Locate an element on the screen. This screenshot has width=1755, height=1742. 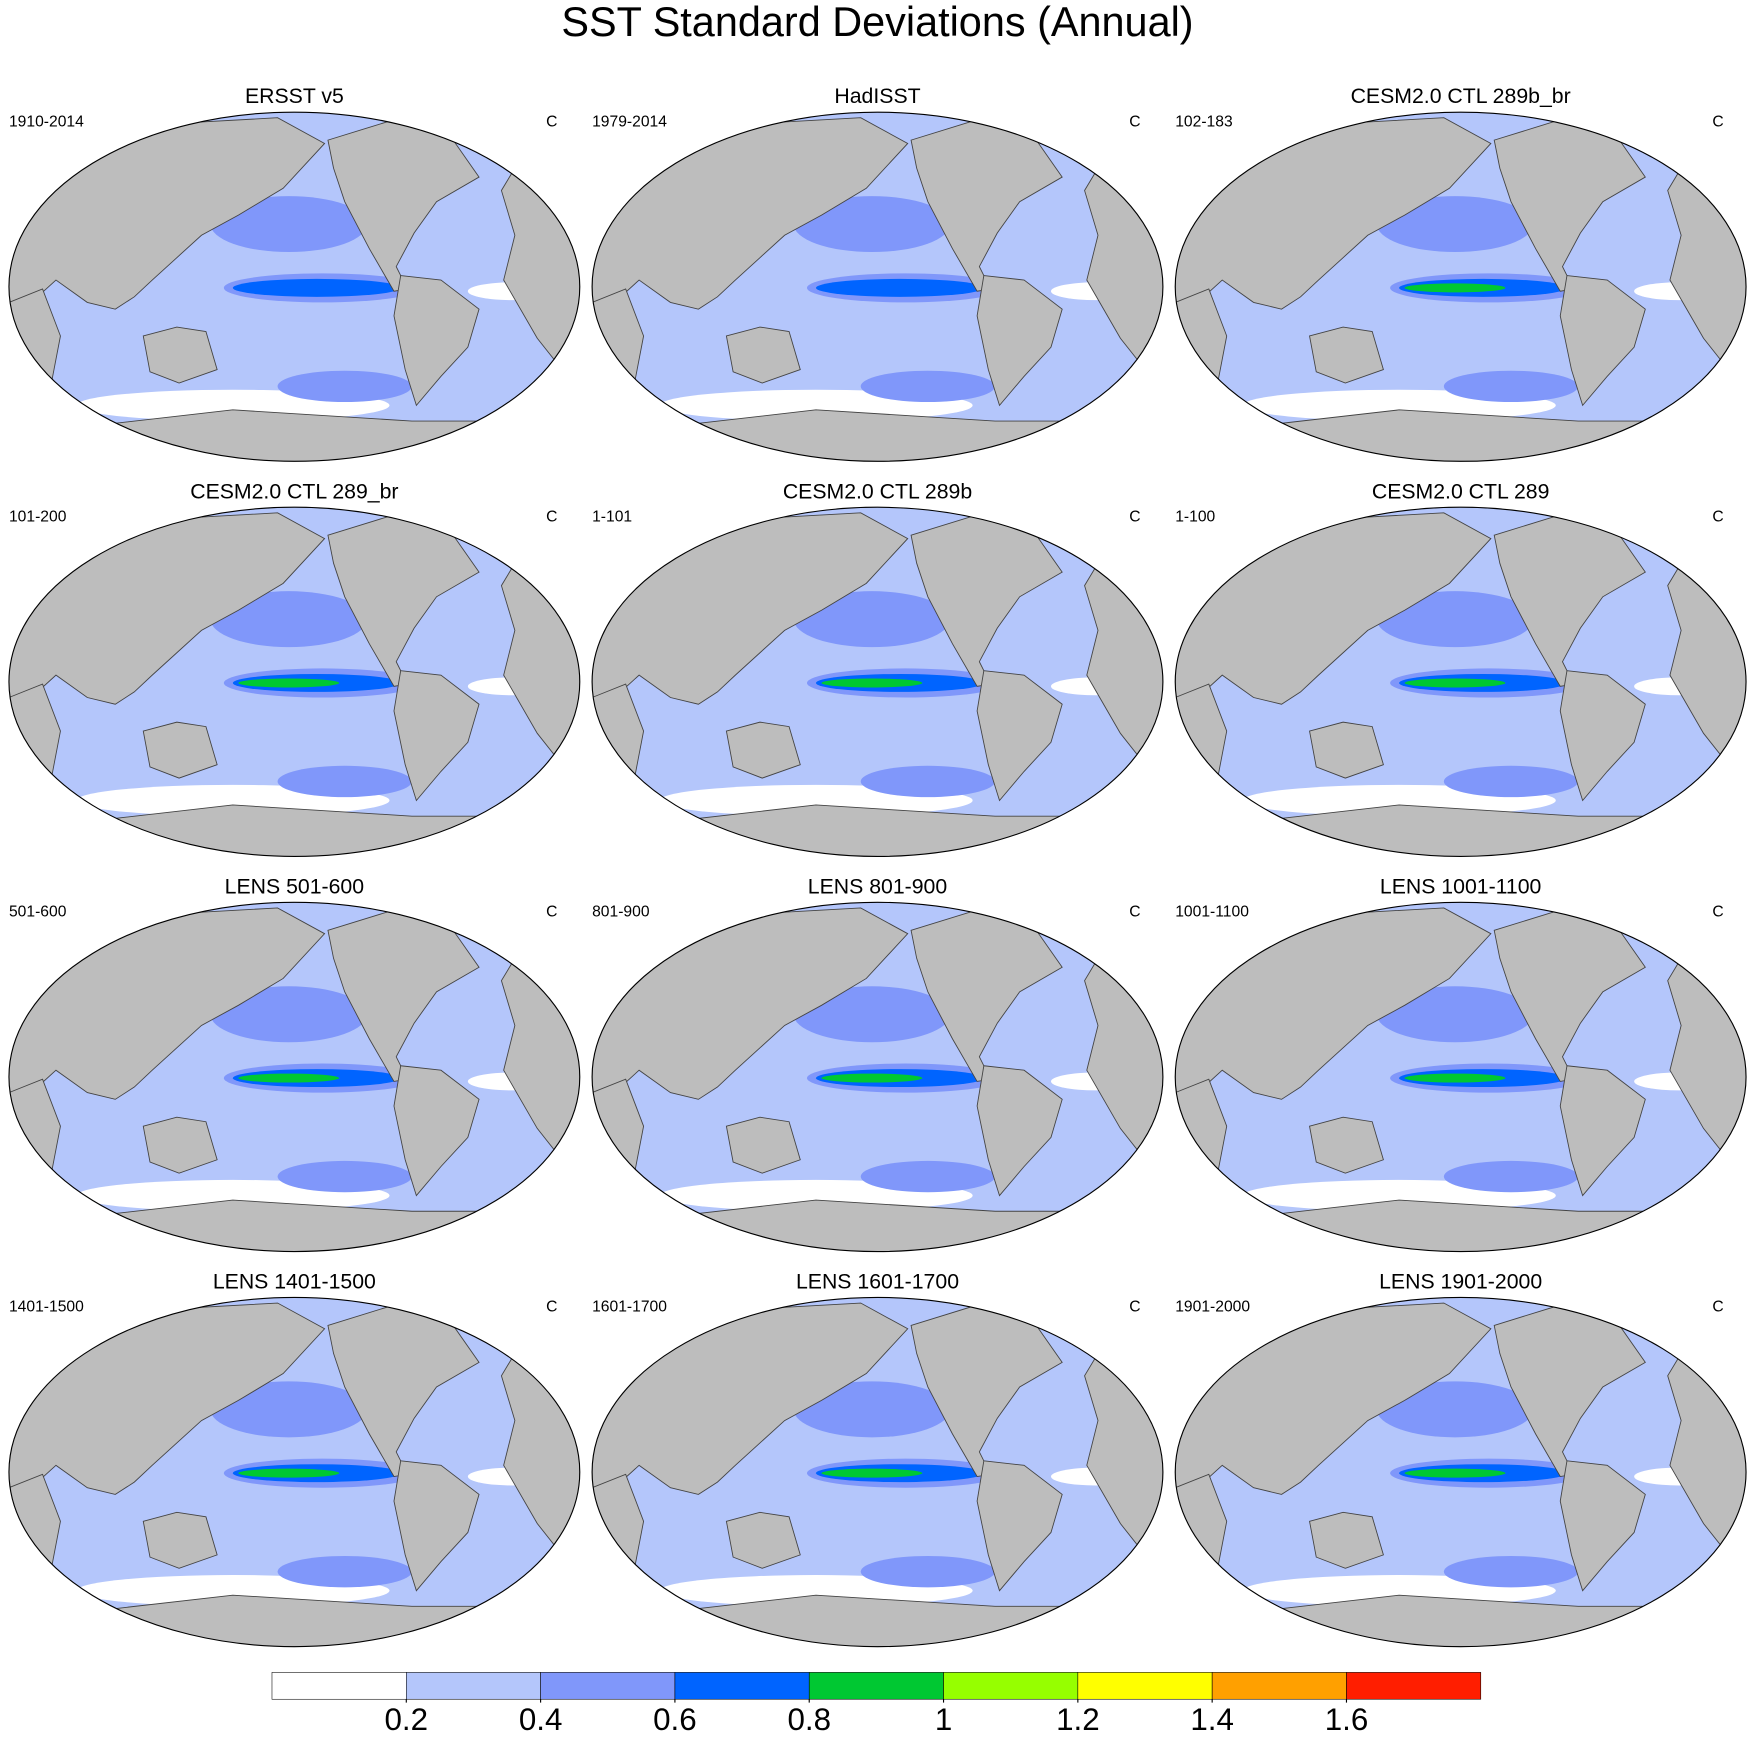
colorbar-tick-label: 1.6 is located at coordinates (1347, 1719).